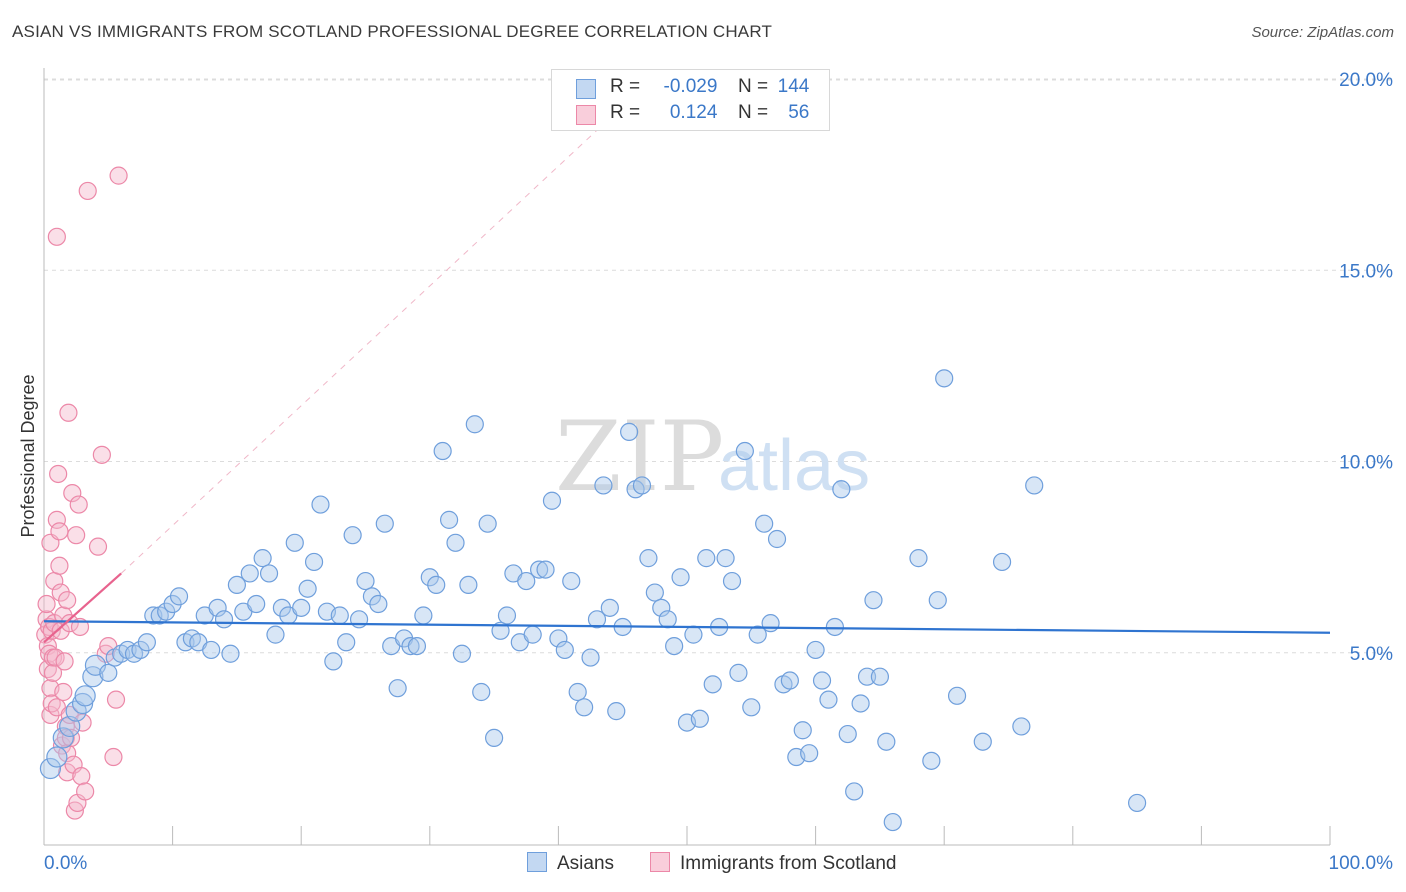  Describe the element at coordinates (712, 457) in the screenshot. I see `watermark: ZIP atlas` at that location.